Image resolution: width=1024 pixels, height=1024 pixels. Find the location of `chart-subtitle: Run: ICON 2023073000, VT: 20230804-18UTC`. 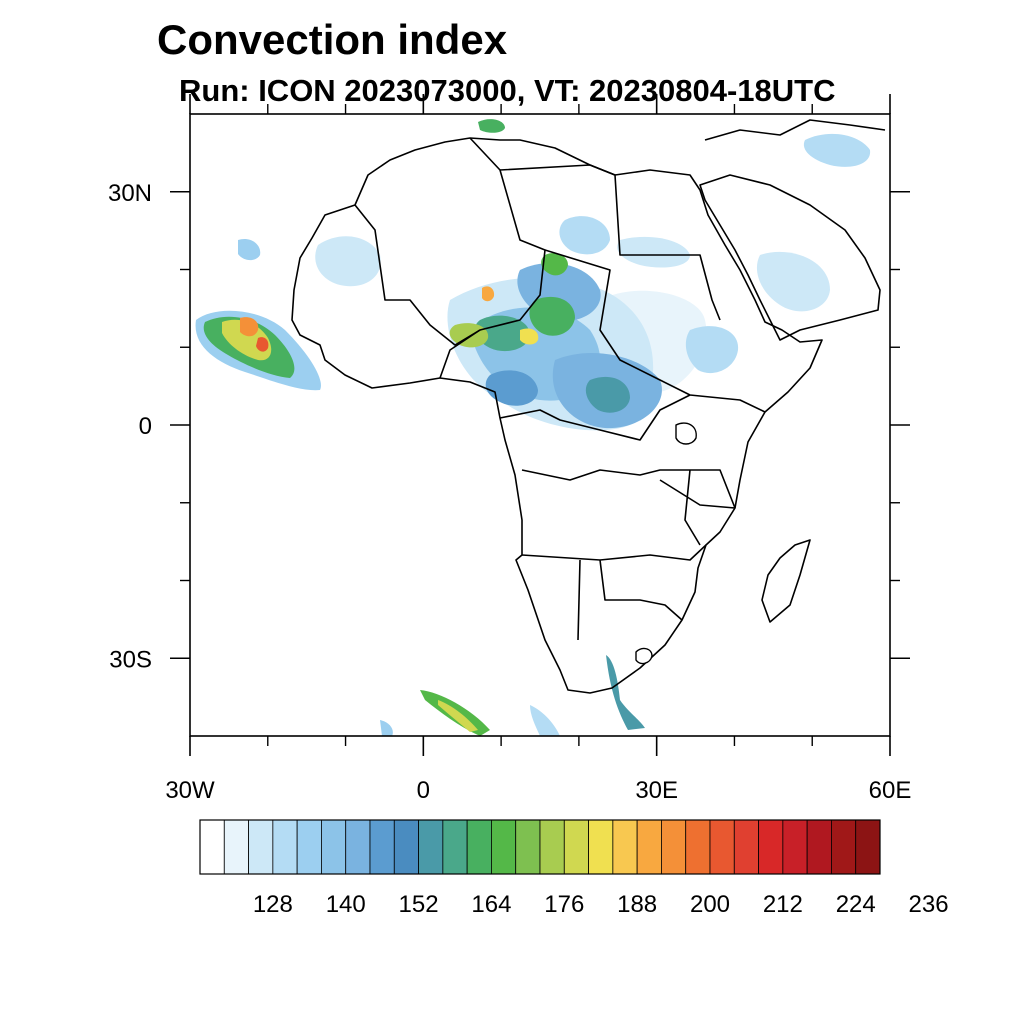

chart-subtitle: Run: ICON 2023073000, VT: 20230804-18UTC is located at coordinates (507, 90).